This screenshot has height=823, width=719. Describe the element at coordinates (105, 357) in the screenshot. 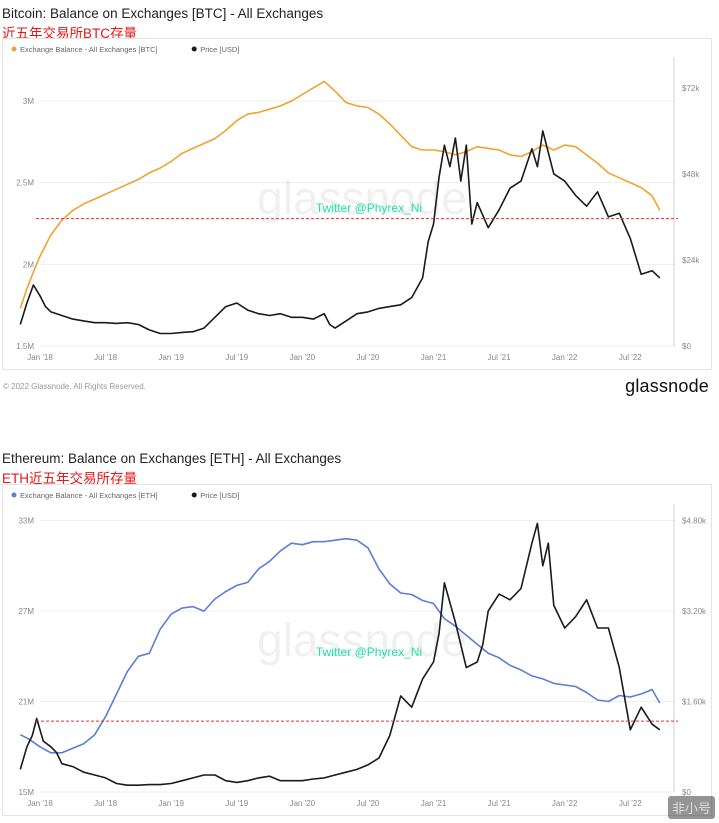

I see `btc-x-tick-label: Jul '18` at that location.